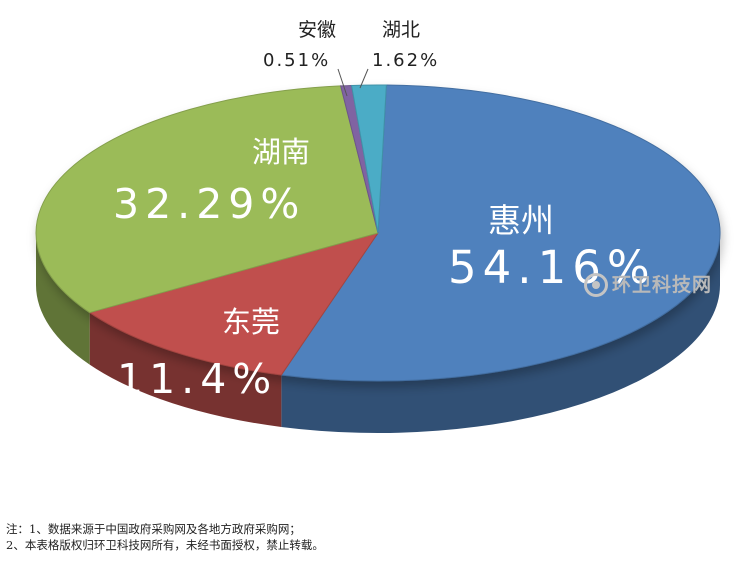  What do you see at coordinates (153, 529) in the screenshot?
I see `note-line: 注：1、数据来源于中国政府采购网及各地方政府采购网；` at bounding box center [153, 529].